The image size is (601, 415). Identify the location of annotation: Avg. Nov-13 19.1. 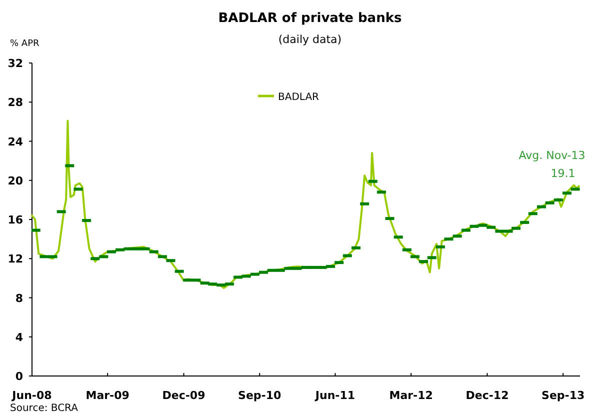
(552, 164).